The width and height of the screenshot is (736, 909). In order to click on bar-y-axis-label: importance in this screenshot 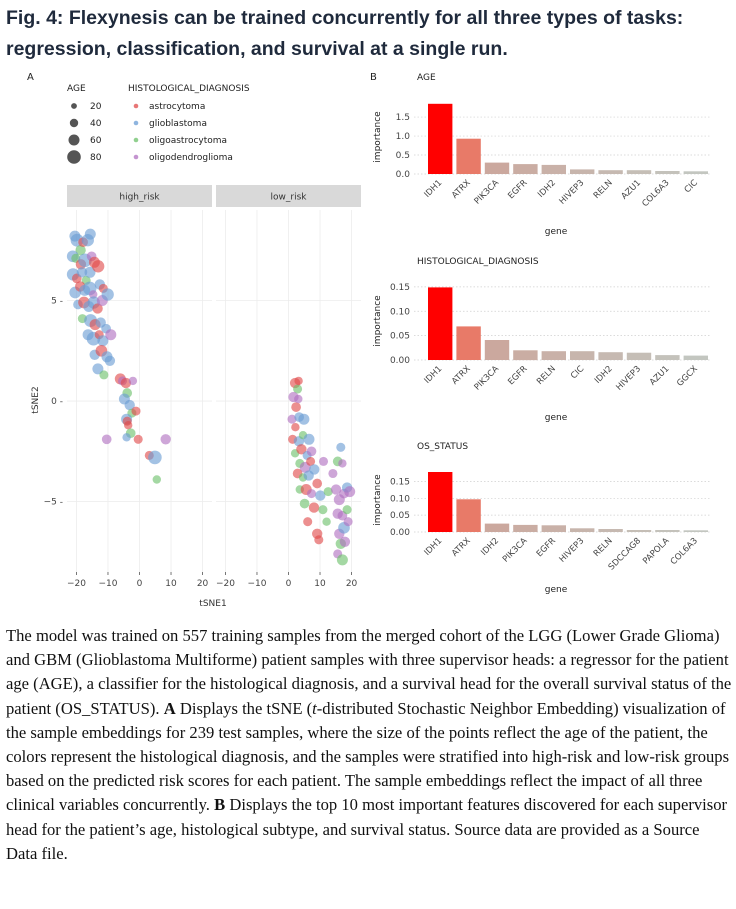, I will do `click(378, 321)`.